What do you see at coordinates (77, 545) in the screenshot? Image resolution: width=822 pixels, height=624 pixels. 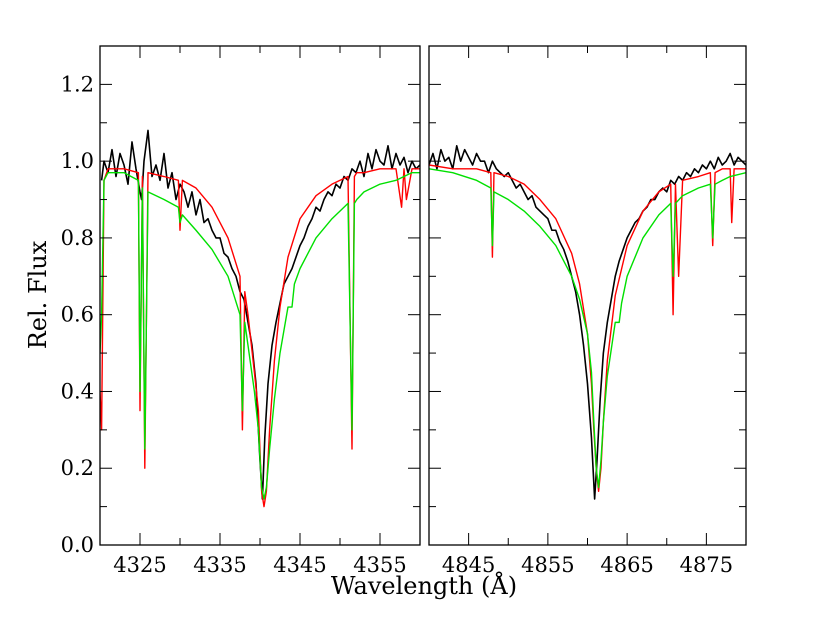 I see `y-tick-label: 0.0` at bounding box center [77, 545].